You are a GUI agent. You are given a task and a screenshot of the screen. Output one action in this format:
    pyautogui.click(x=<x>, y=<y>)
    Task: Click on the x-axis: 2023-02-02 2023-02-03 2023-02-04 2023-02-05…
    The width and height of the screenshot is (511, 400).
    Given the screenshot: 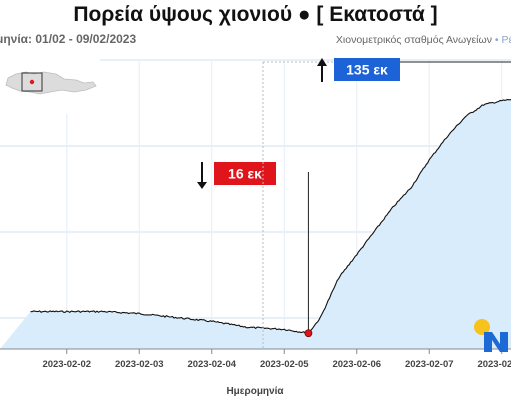 What is the action you would take?
    pyautogui.click(x=255, y=372)
    